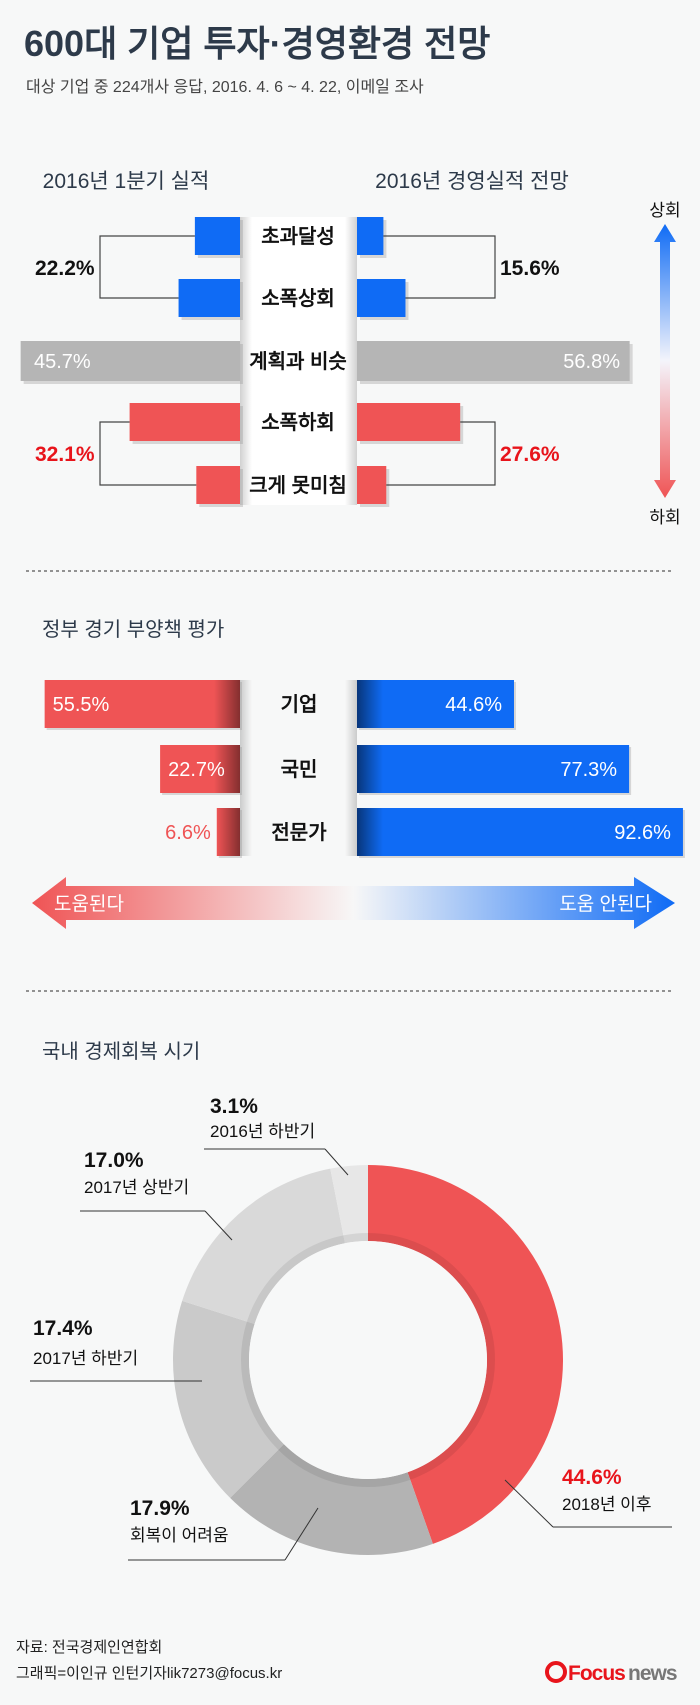 This screenshot has width=700, height=1705. Describe the element at coordinates (62, 362) in the screenshot. I see `data-label-left-middle: 45.7%` at that location.